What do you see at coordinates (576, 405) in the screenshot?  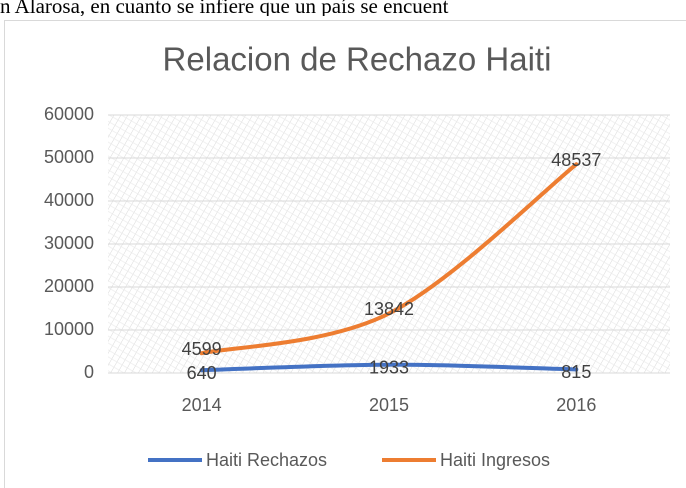 I see `x-tick-label: 2016` at bounding box center [576, 405].